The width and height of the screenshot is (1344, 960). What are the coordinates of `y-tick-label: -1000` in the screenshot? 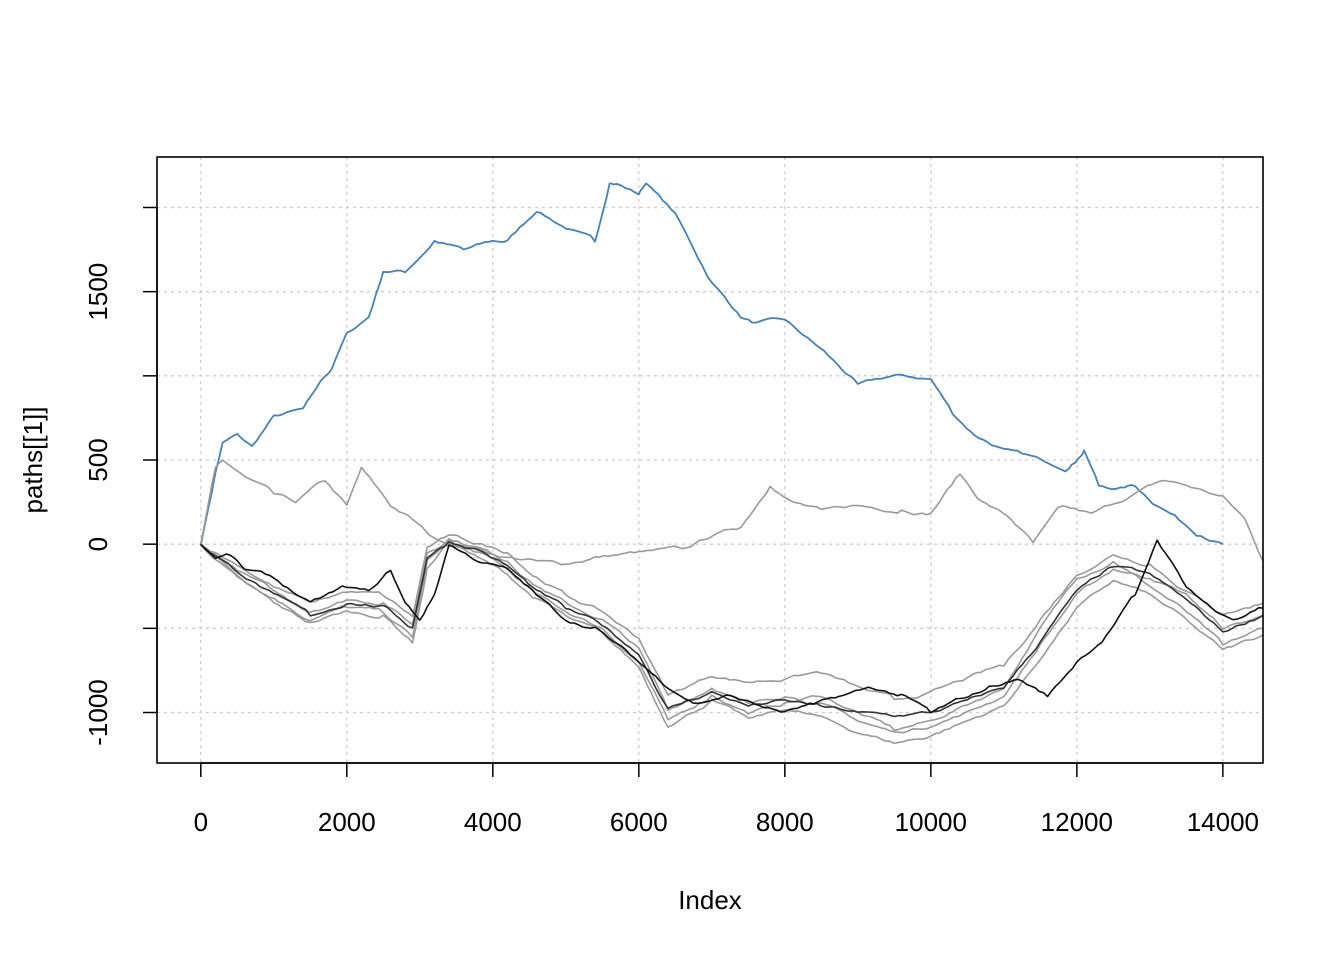 It's located at (98, 712).